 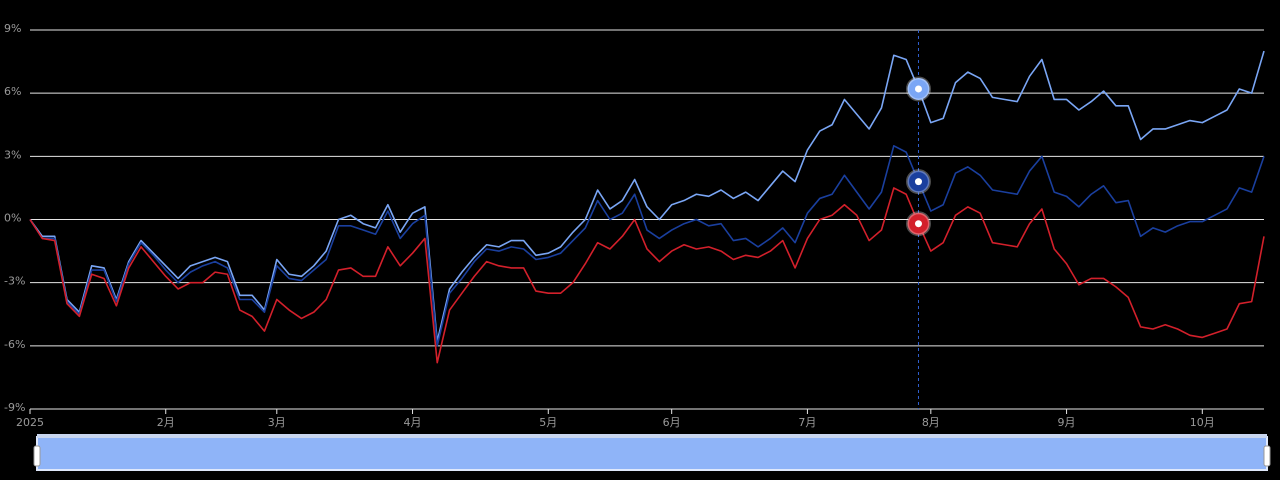 I want to click on slider-bar, so click(x=652, y=436).